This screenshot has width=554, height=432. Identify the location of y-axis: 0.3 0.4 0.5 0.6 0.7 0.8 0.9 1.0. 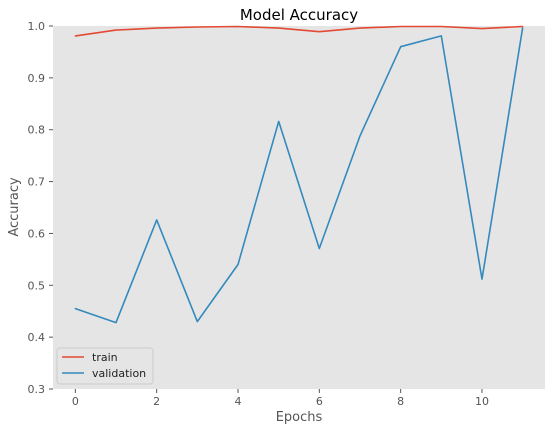
(40, 208).